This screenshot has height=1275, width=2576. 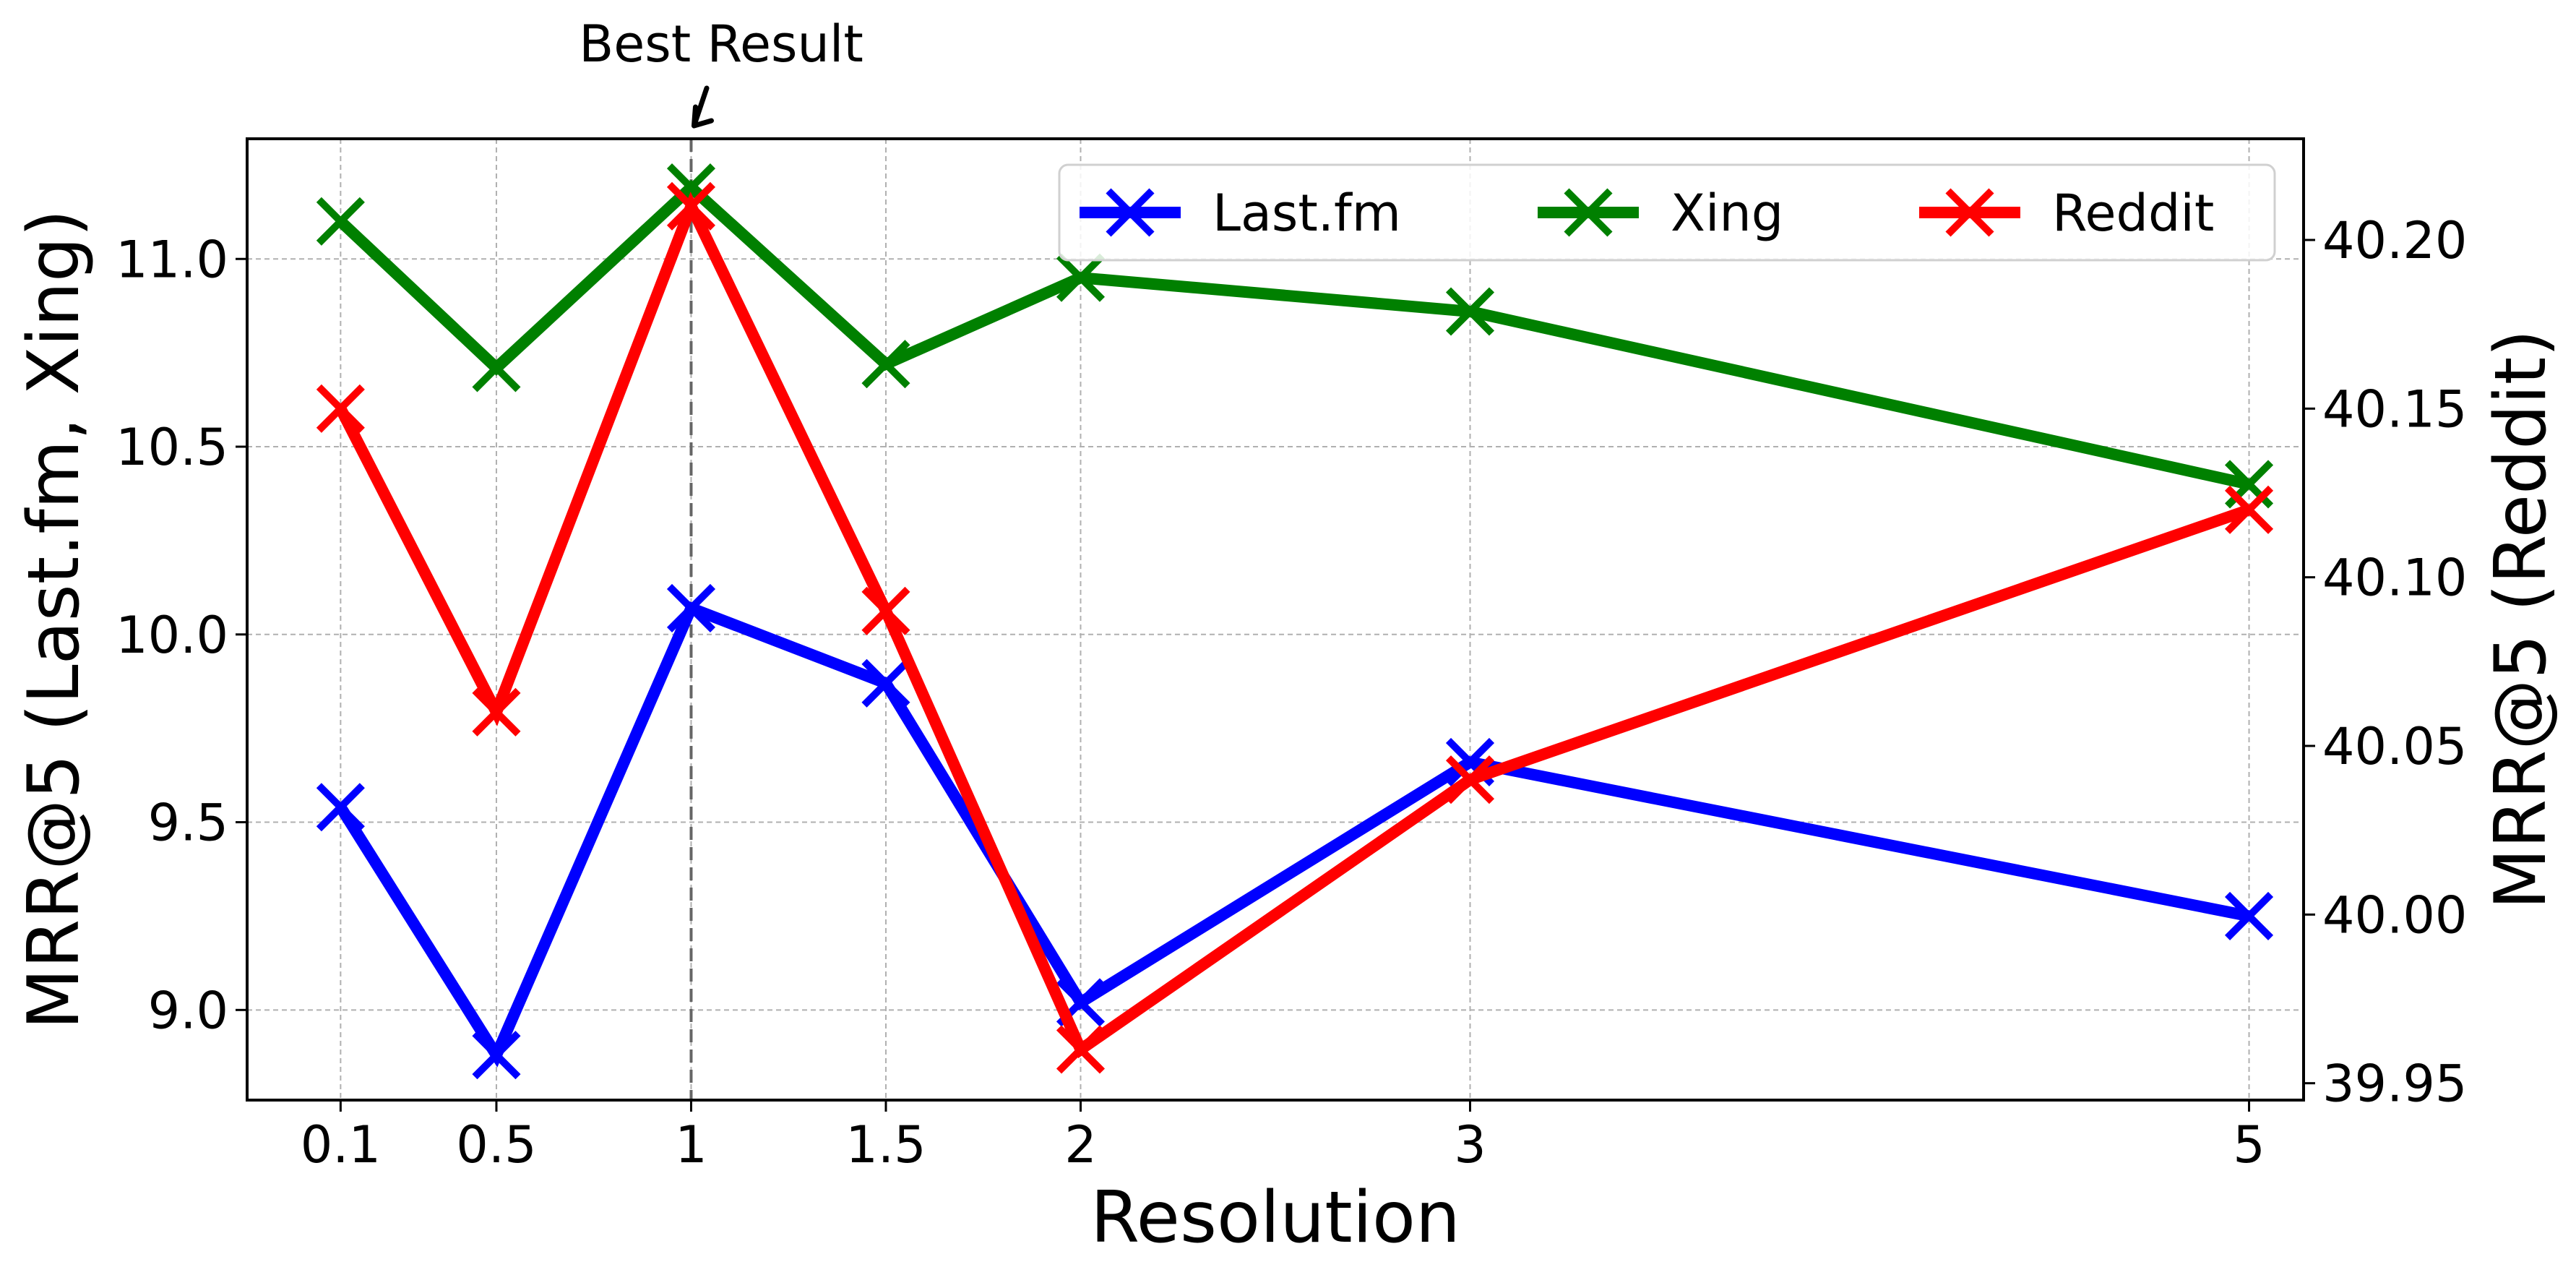 What do you see at coordinates (2385, 662) in the screenshot?
I see `right-y-axis-ticks: 39.95 40.00 40.05 40.10 40.15 40.20` at bounding box center [2385, 662].